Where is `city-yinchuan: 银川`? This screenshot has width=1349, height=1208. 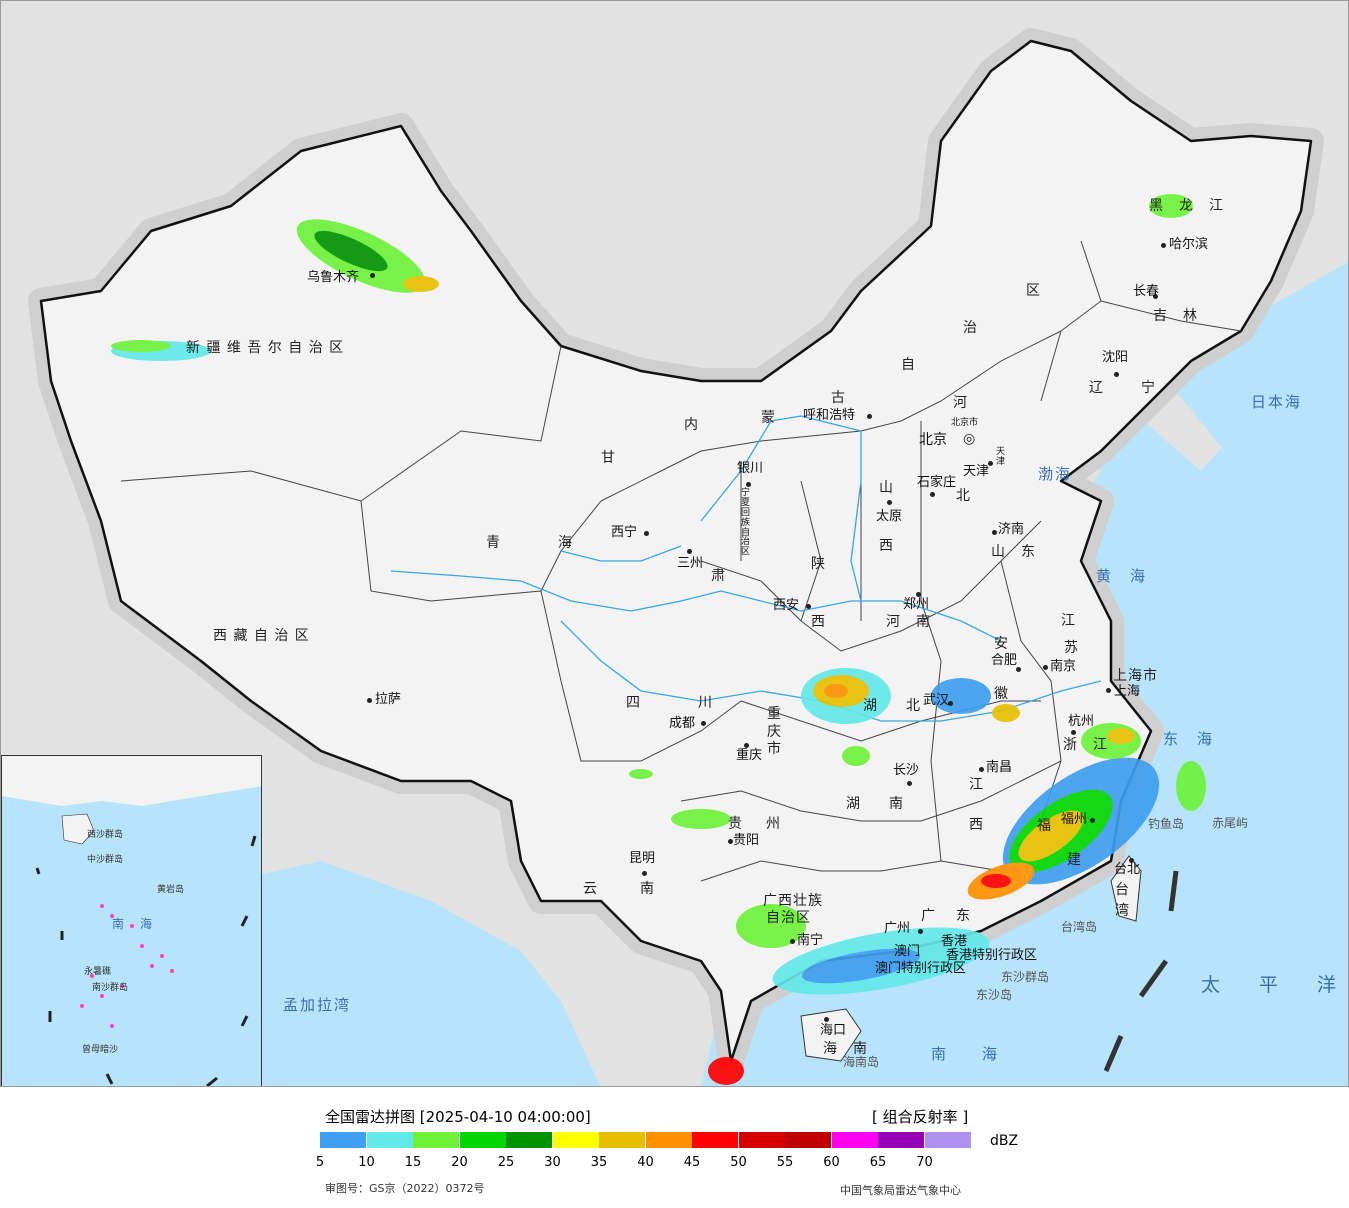
city-yinchuan: 银川 is located at coordinates (750, 468).